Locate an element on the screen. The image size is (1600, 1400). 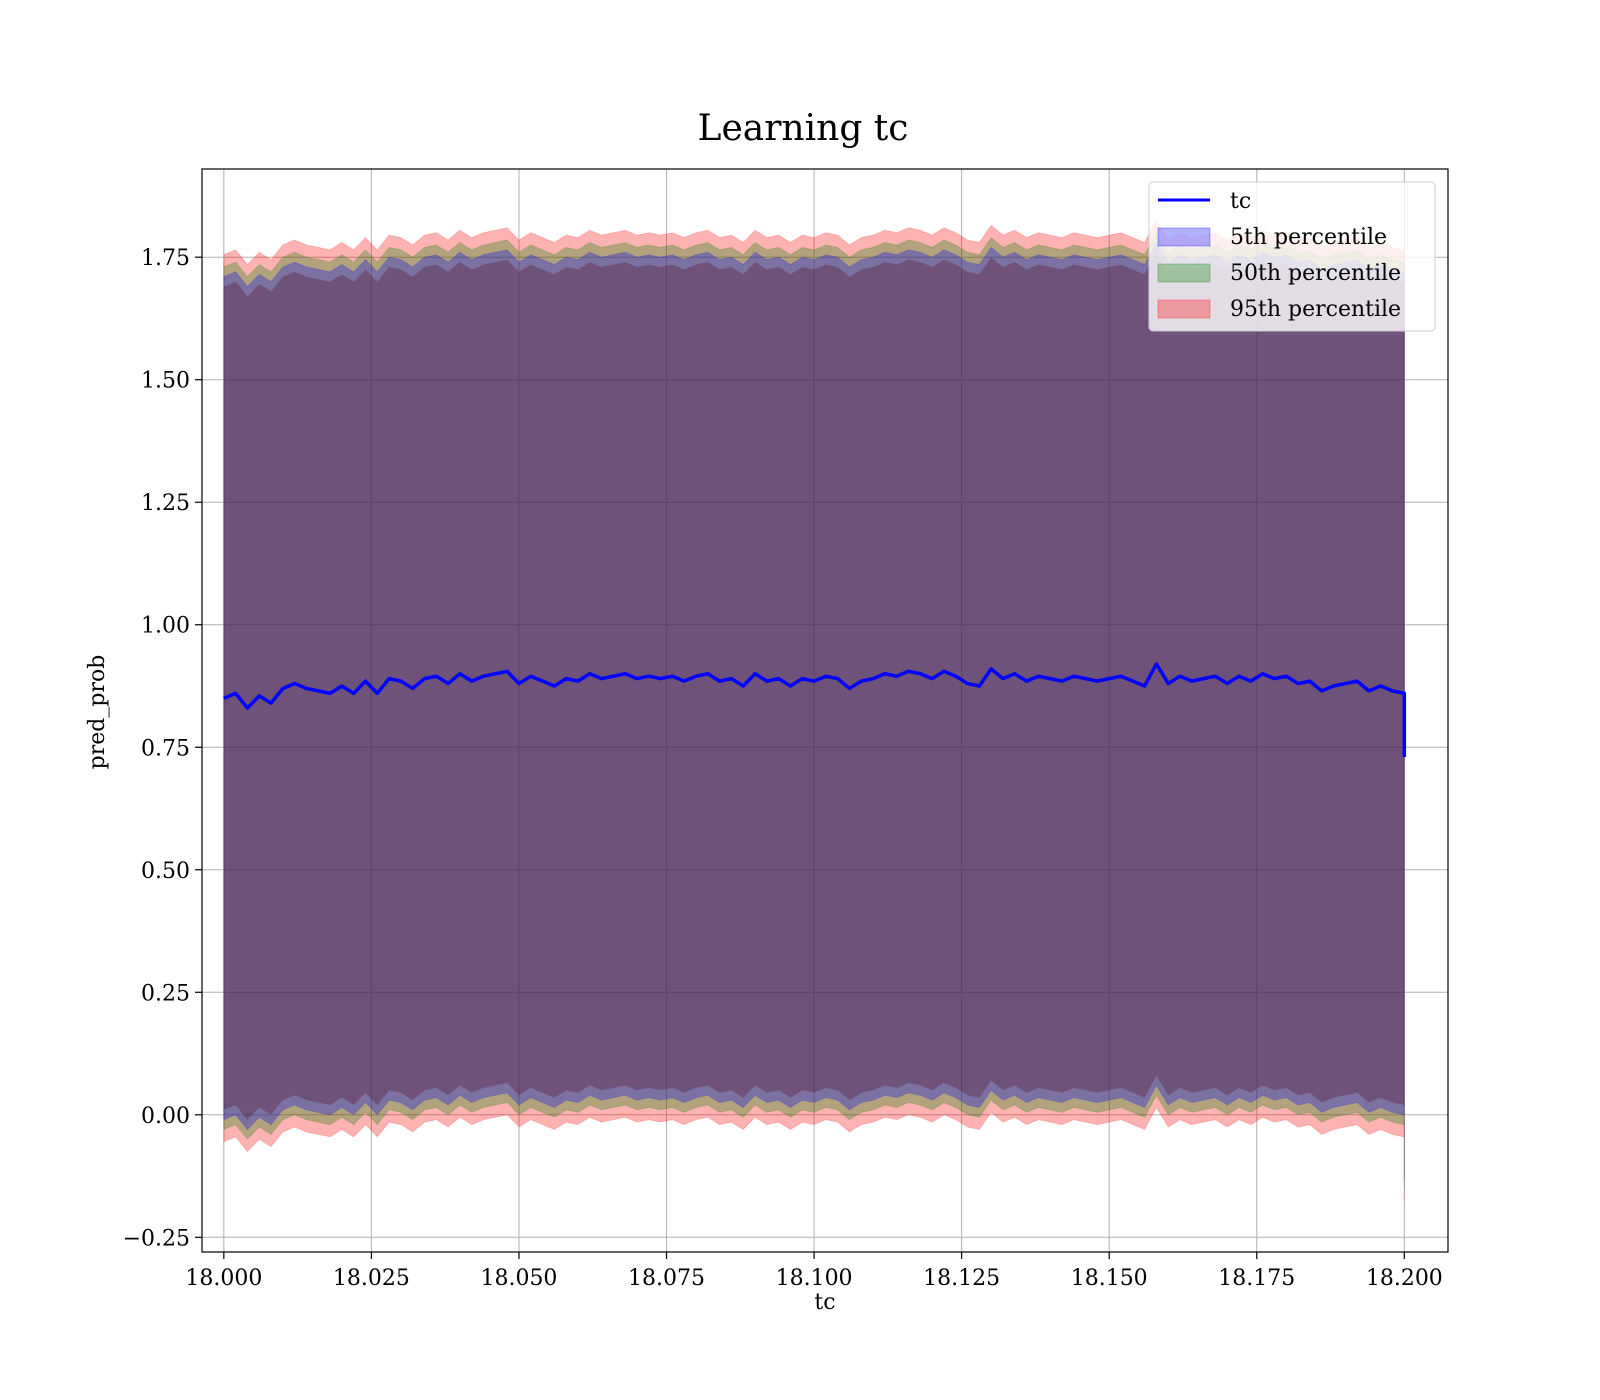
y-tick-label: −0.25 is located at coordinates (156, 1238).